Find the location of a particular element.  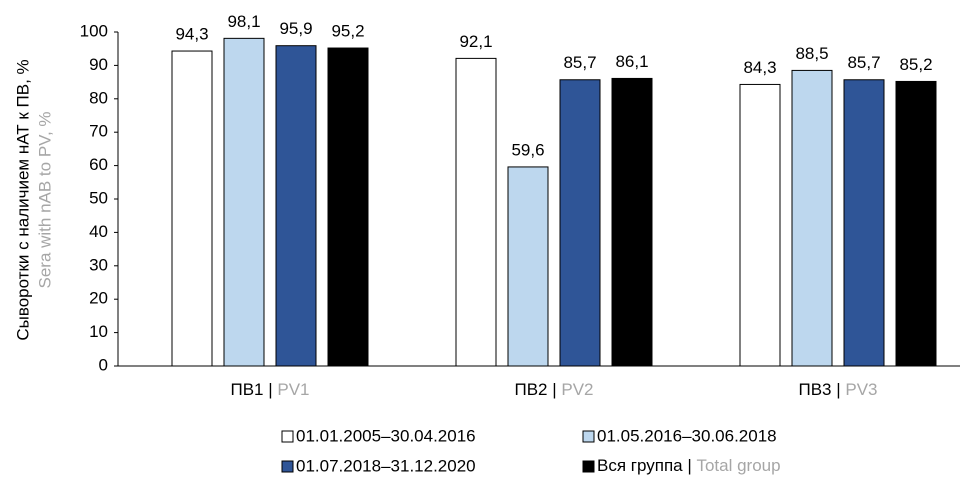

value-label: 94,3 is located at coordinates (191, 34).